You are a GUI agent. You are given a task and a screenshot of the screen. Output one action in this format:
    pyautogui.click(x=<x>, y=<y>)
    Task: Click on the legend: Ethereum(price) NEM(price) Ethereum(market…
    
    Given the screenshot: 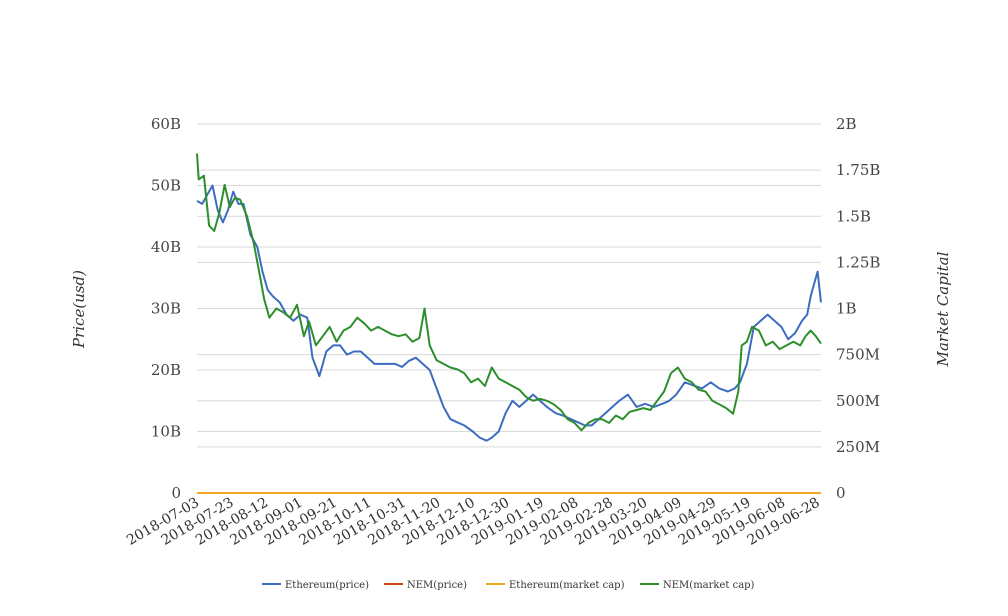 What is the action you would take?
    pyautogui.click(x=508, y=585)
    